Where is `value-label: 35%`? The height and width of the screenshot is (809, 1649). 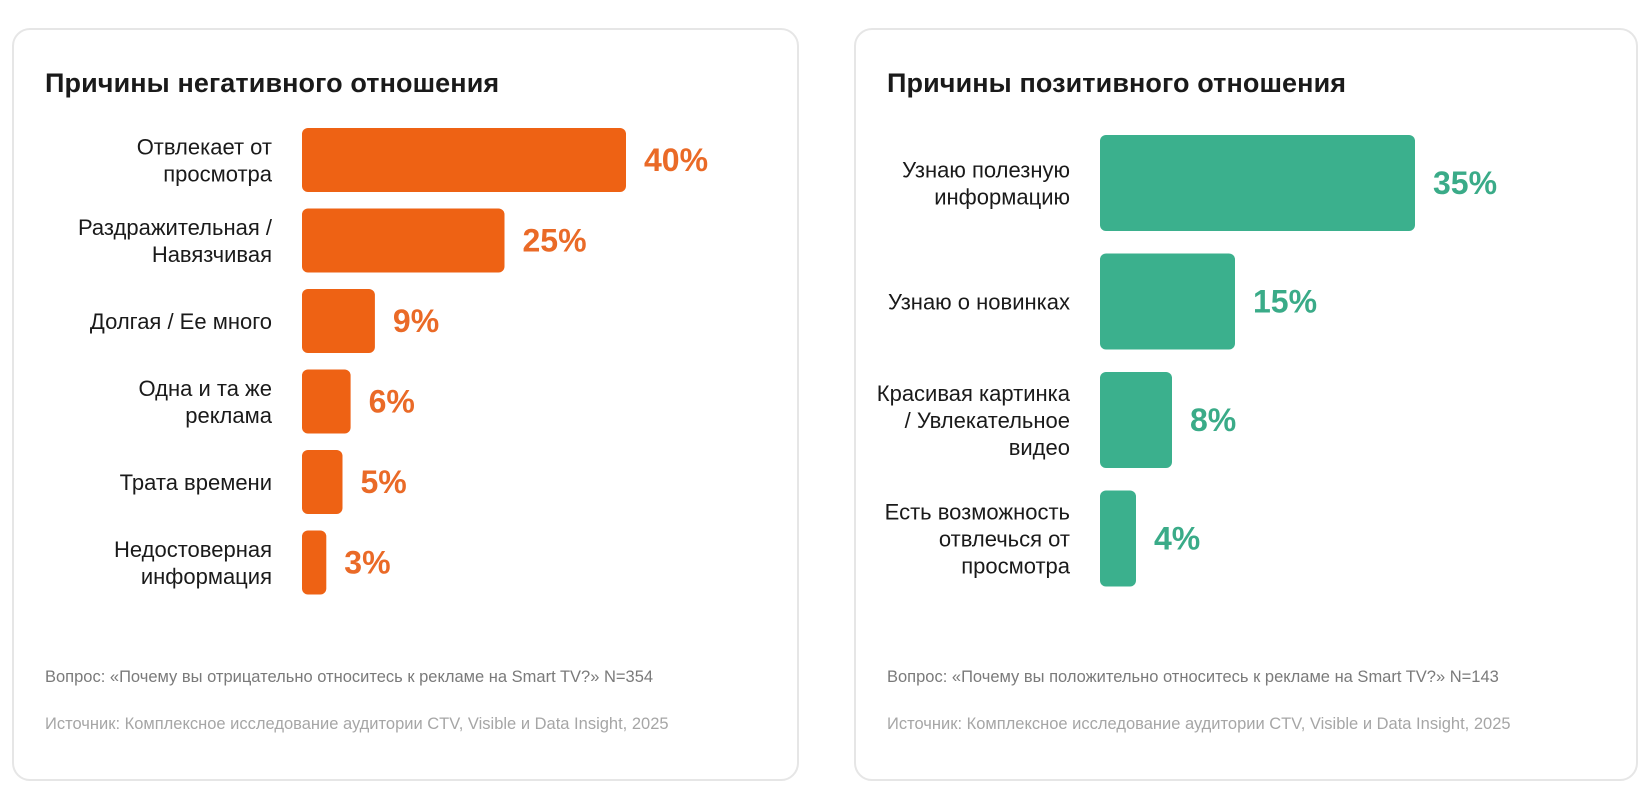 value-label: 35% is located at coordinates (1465, 183).